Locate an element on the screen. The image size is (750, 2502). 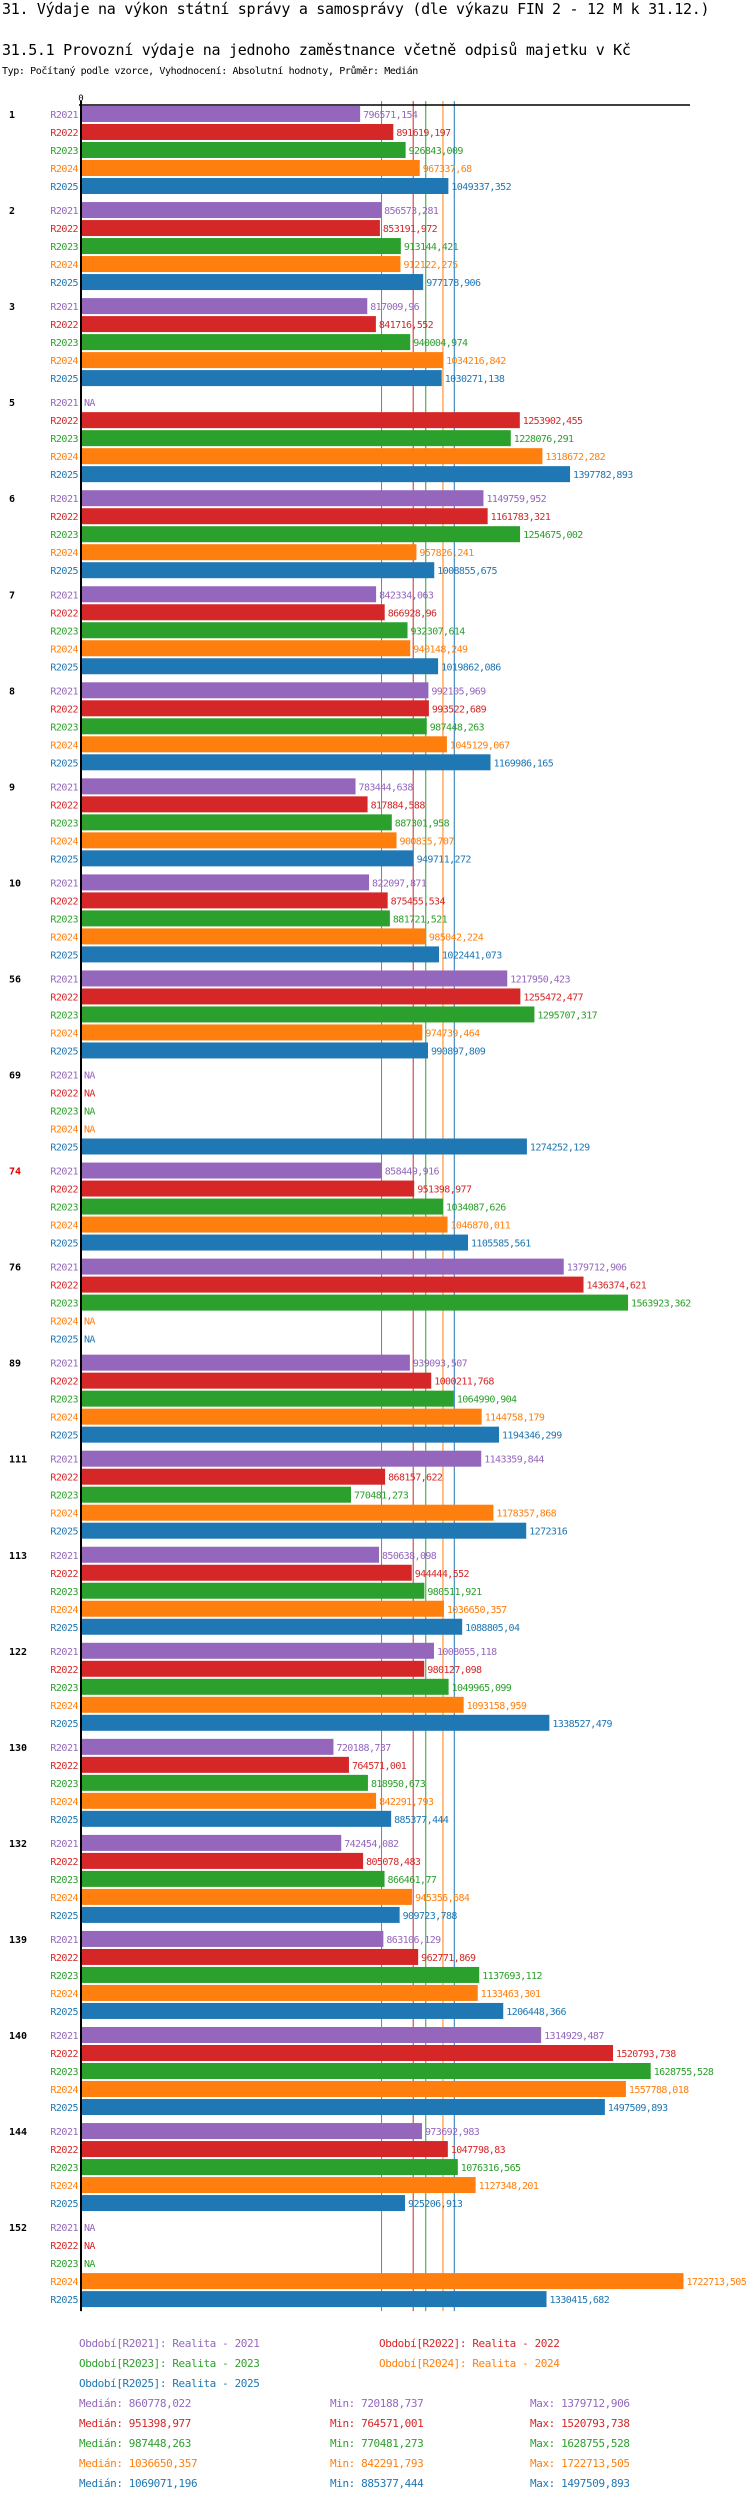
data-label: 850638,098 is located at coordinates (409, 1556).